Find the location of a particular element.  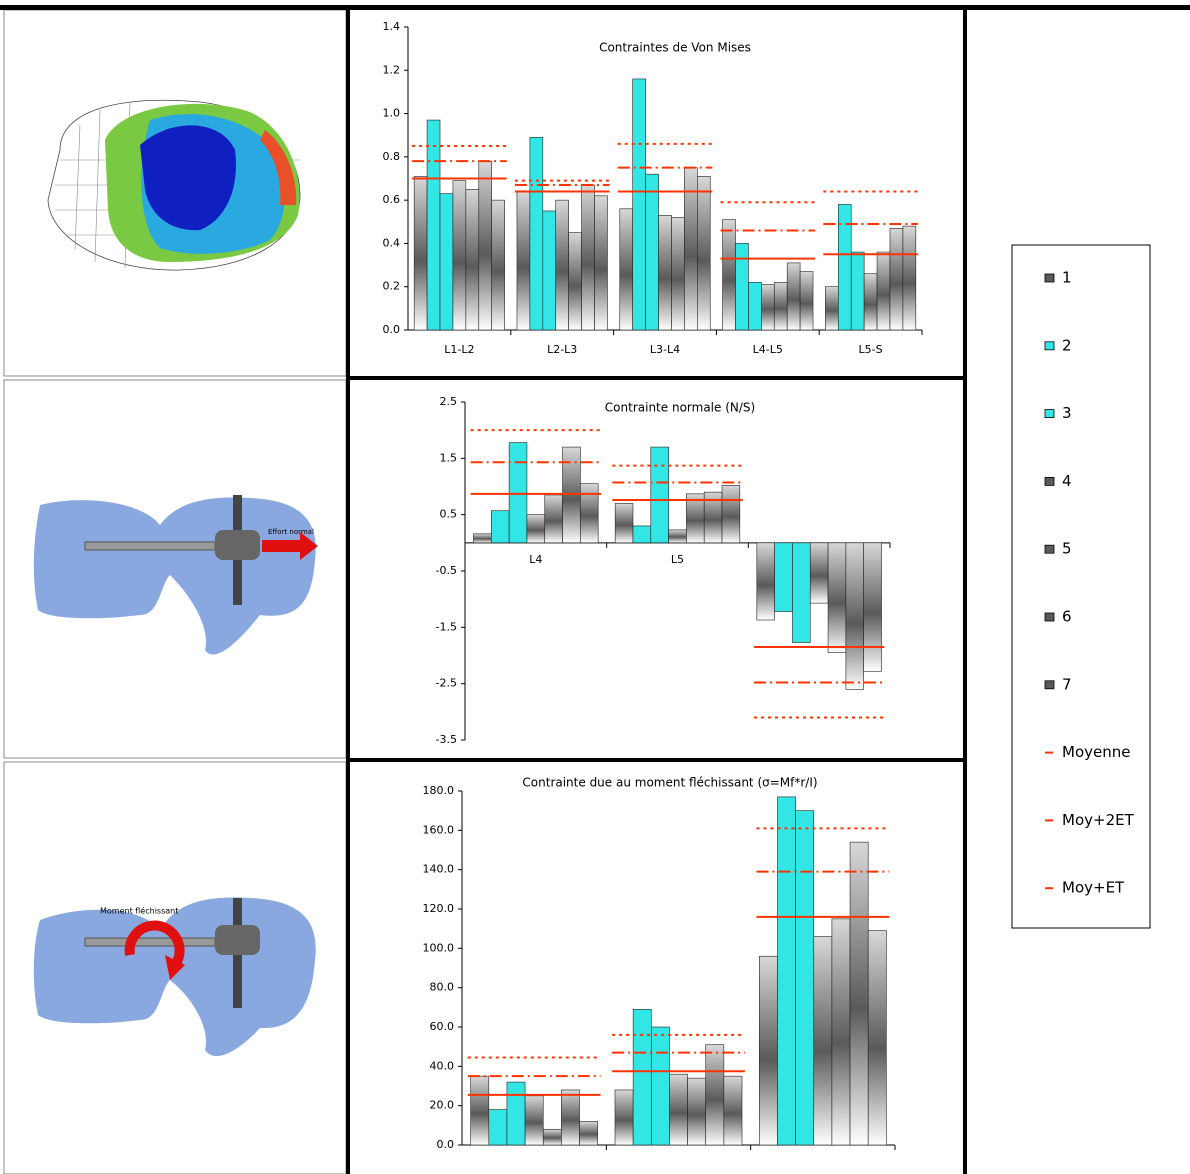

vertebra-normal-force: Effort normal is located at coordinates (175, 575).